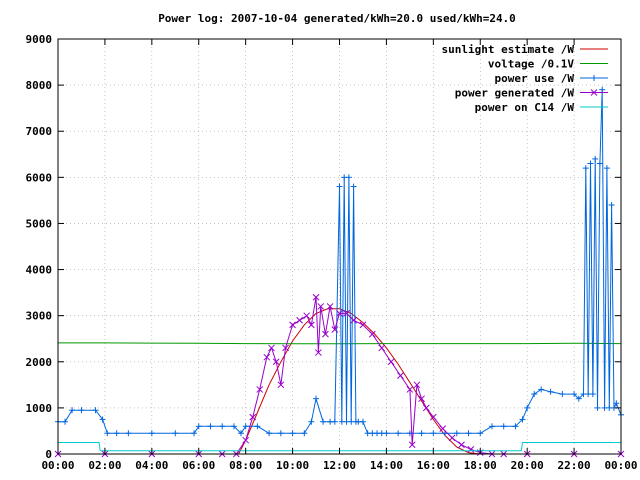 The height and width of the screenshot is (480, 640). Describe the element at coordinates (515, 93) in the screenshot. I see `legend-label: power generated /W` at that location.